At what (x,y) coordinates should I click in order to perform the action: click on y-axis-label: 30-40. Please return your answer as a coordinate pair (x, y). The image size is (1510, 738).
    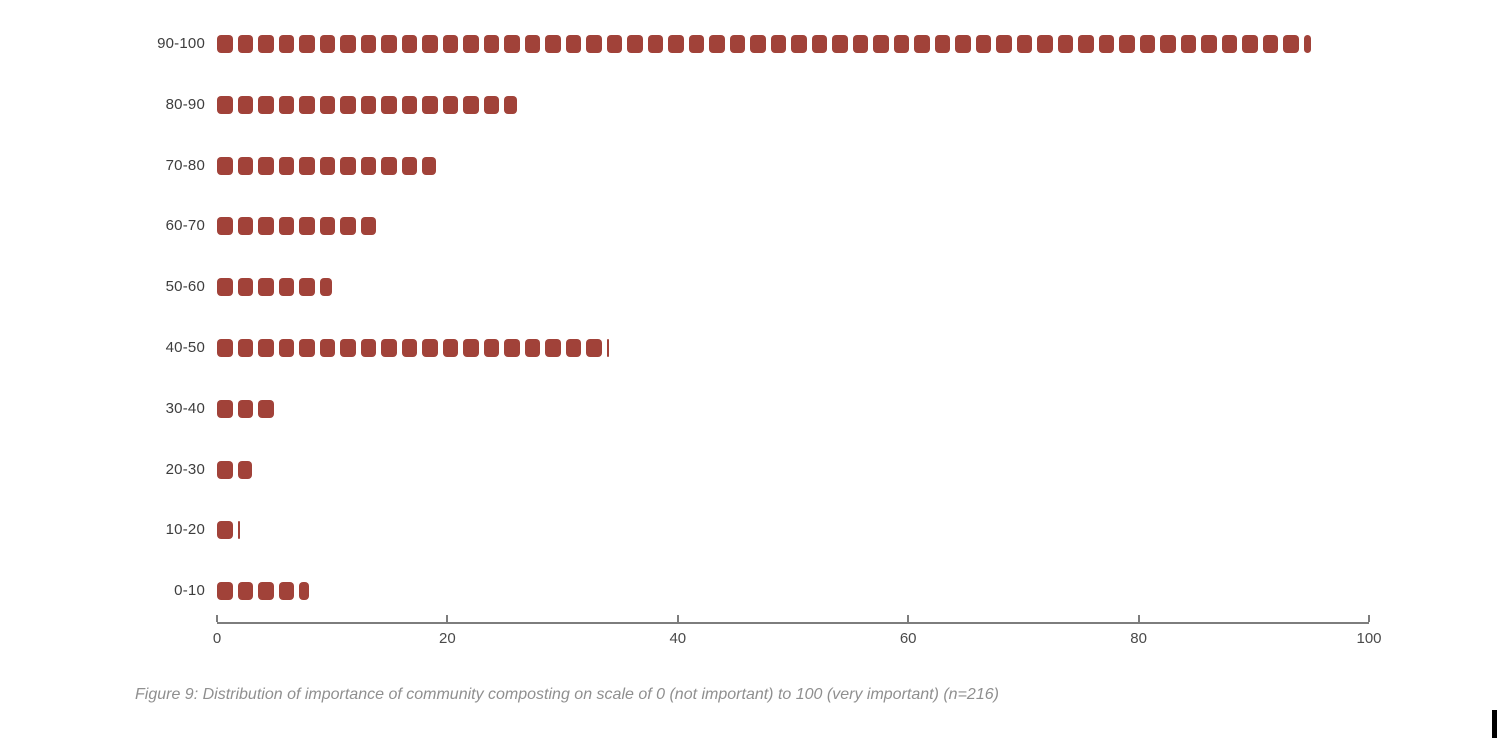
    Looking at the image, I should click on (185, 408).